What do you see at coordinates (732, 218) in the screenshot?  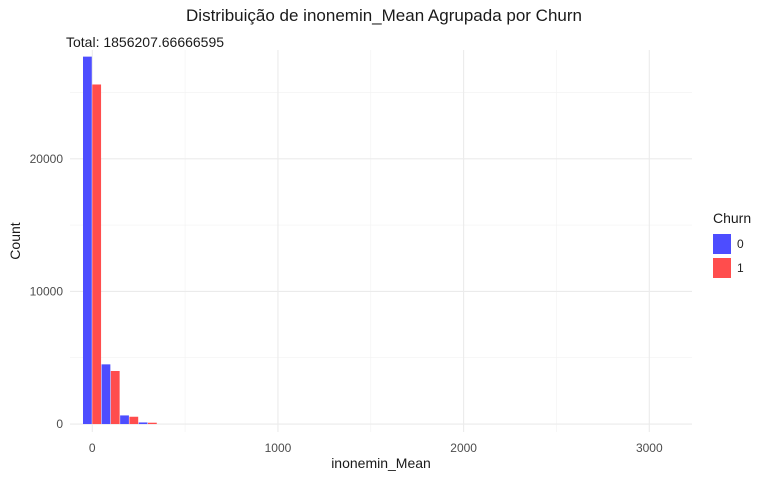 I see `legend-title: Churn` at bounding box center [732, 218].